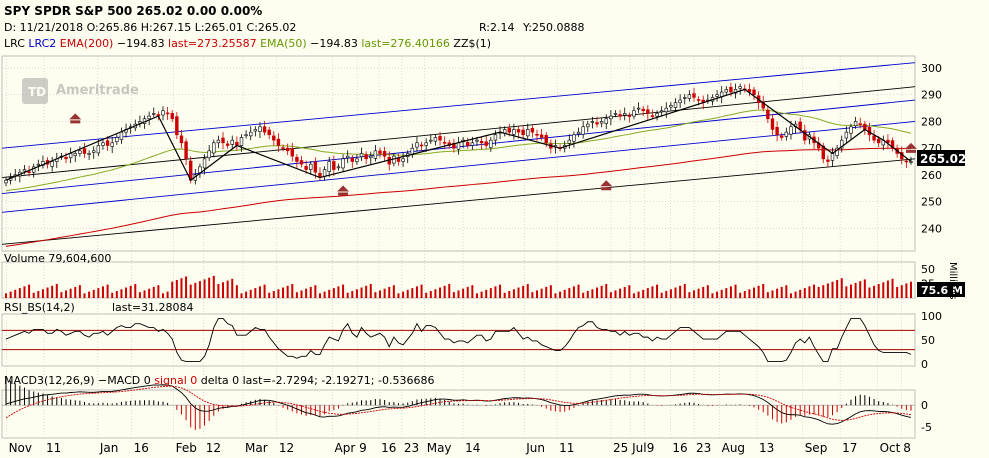 The height and width of the screenshot is (458, 989). What do you see at coordinates (404, 43) in the screenshot?
I see `study-legend-item: last=276.40166` at bounding box center [404, 43].